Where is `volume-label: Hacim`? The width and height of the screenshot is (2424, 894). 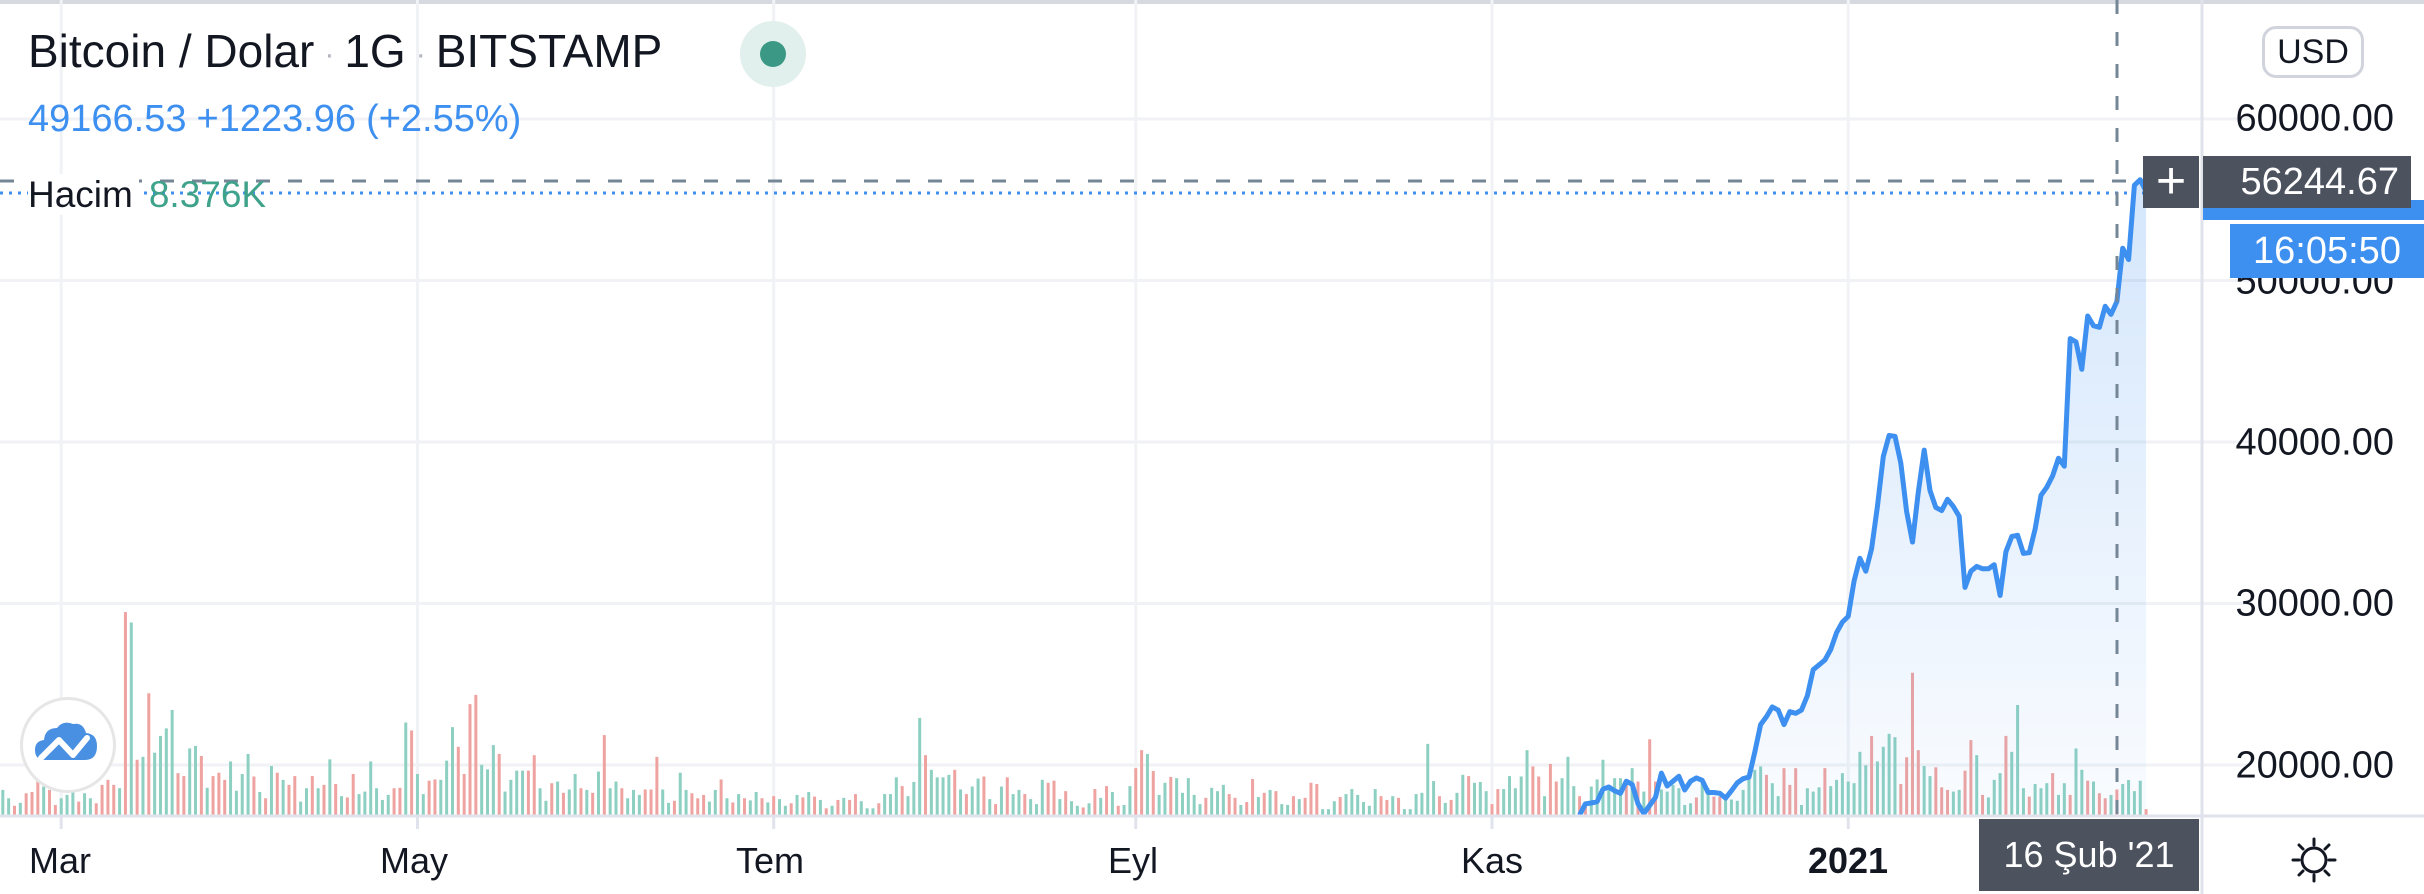
volume-label: Hacim is located at coordinates (83, 194).